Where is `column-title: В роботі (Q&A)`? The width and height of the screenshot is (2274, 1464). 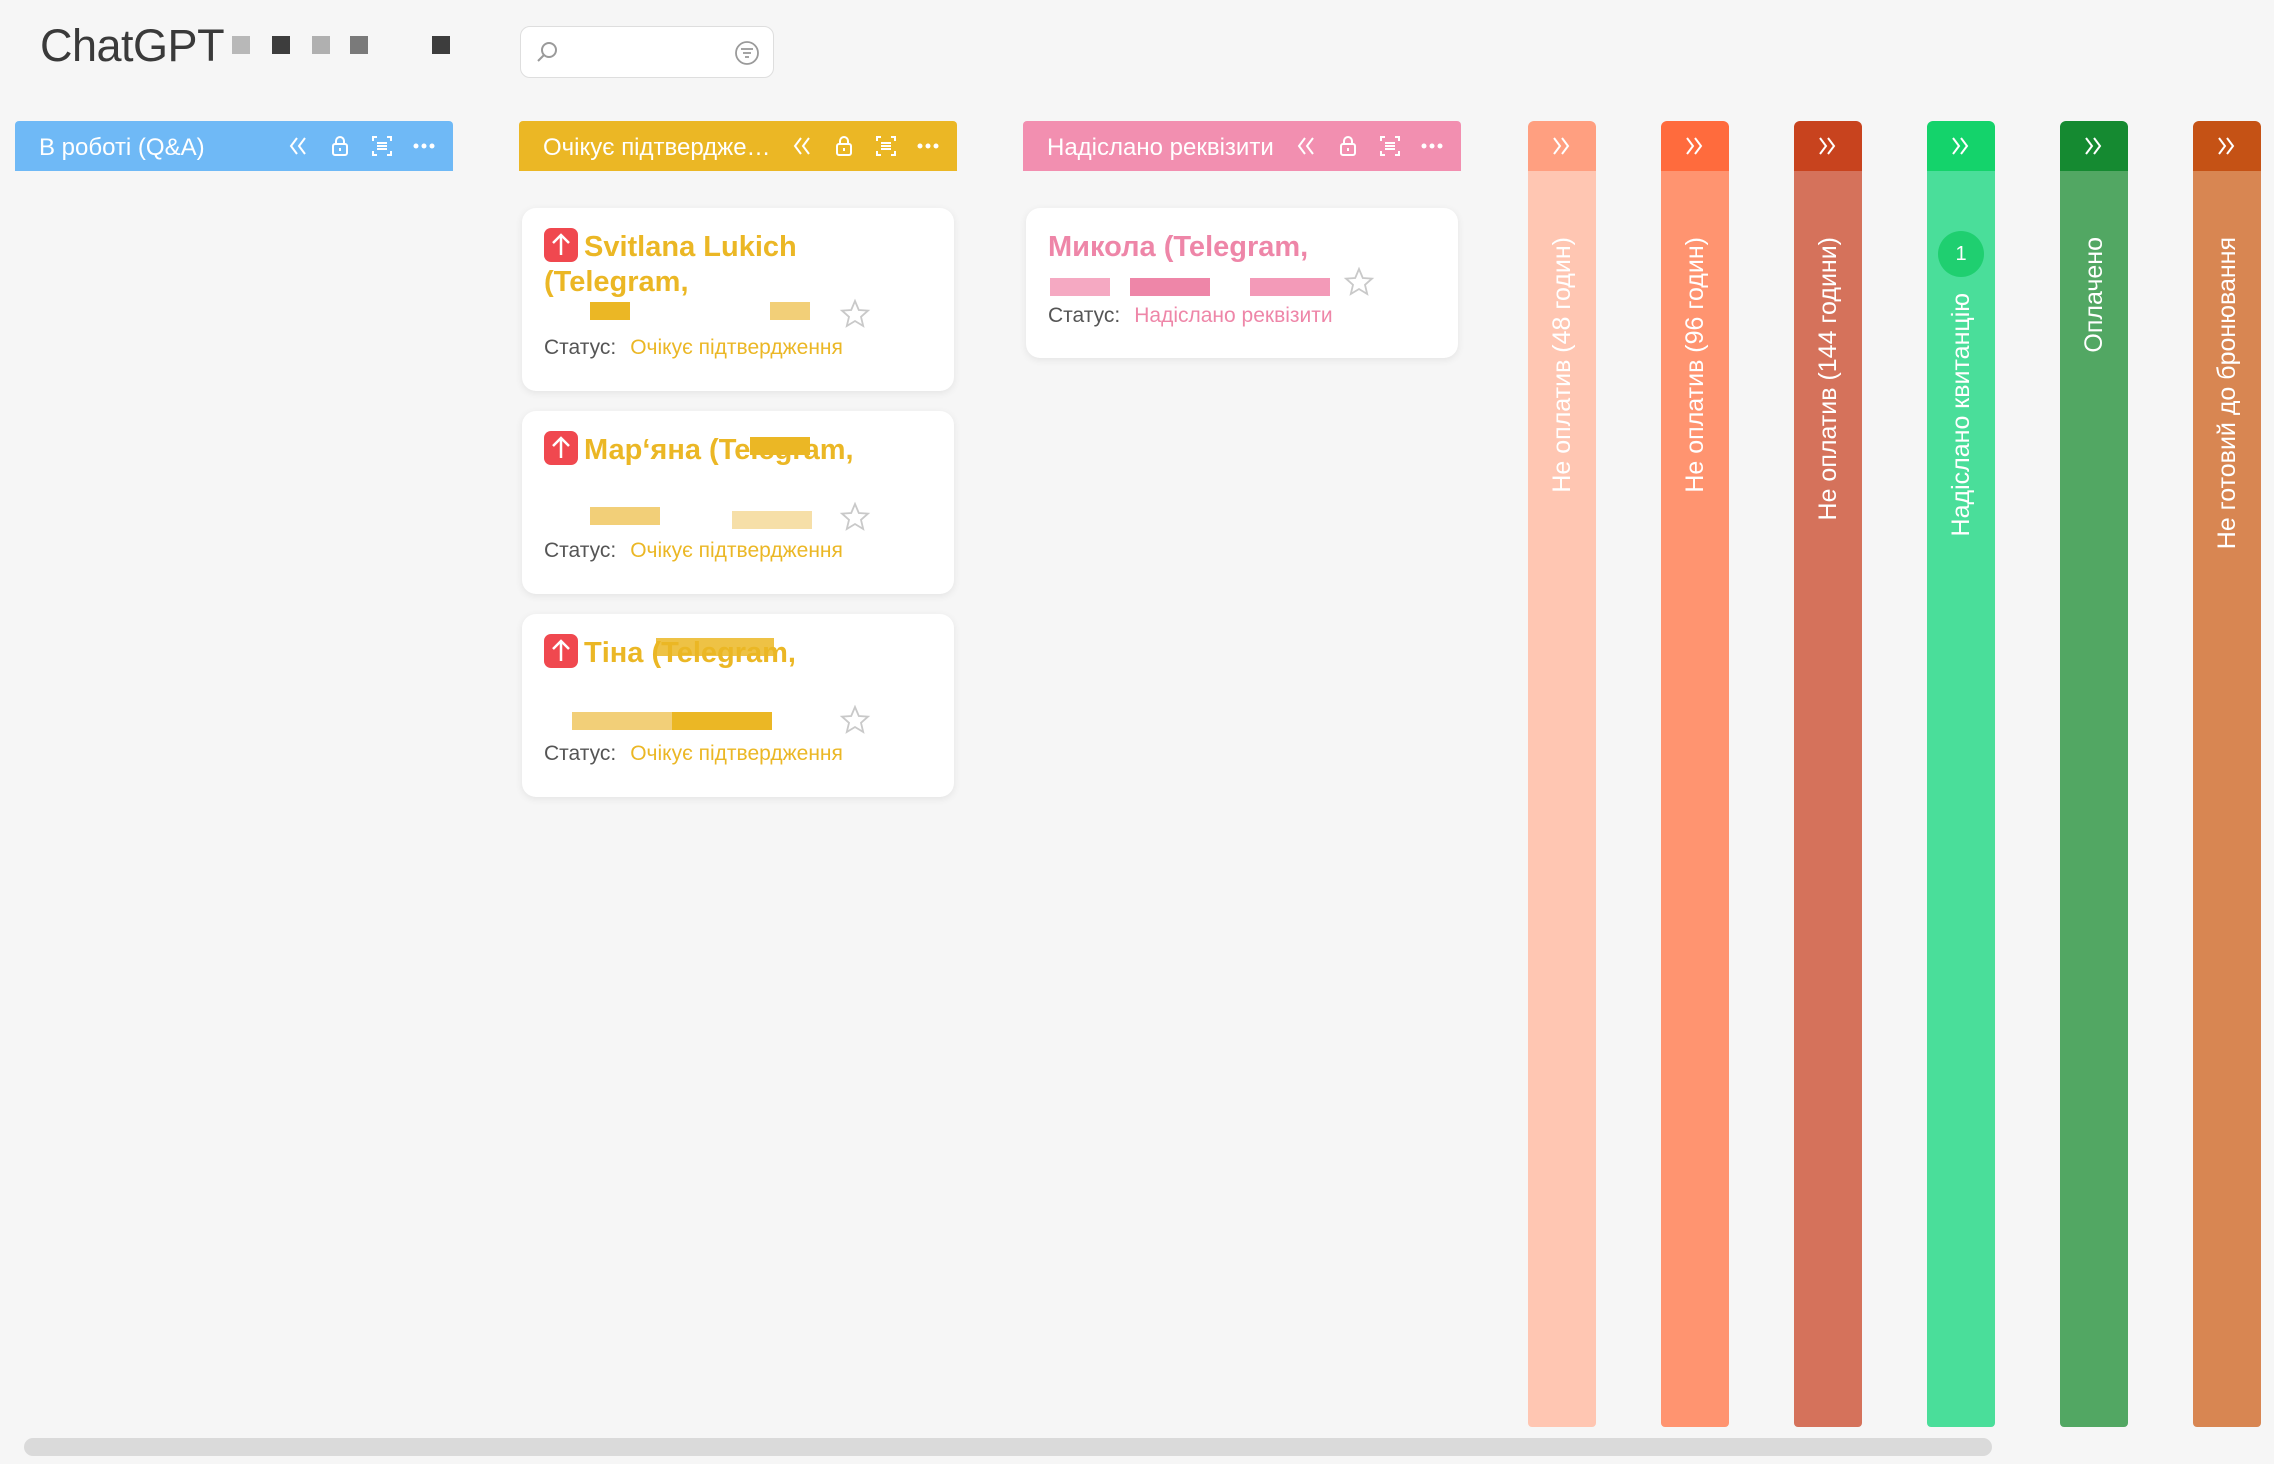 column-title: В роботі (Q&A) is located at coordinates (122, 147).